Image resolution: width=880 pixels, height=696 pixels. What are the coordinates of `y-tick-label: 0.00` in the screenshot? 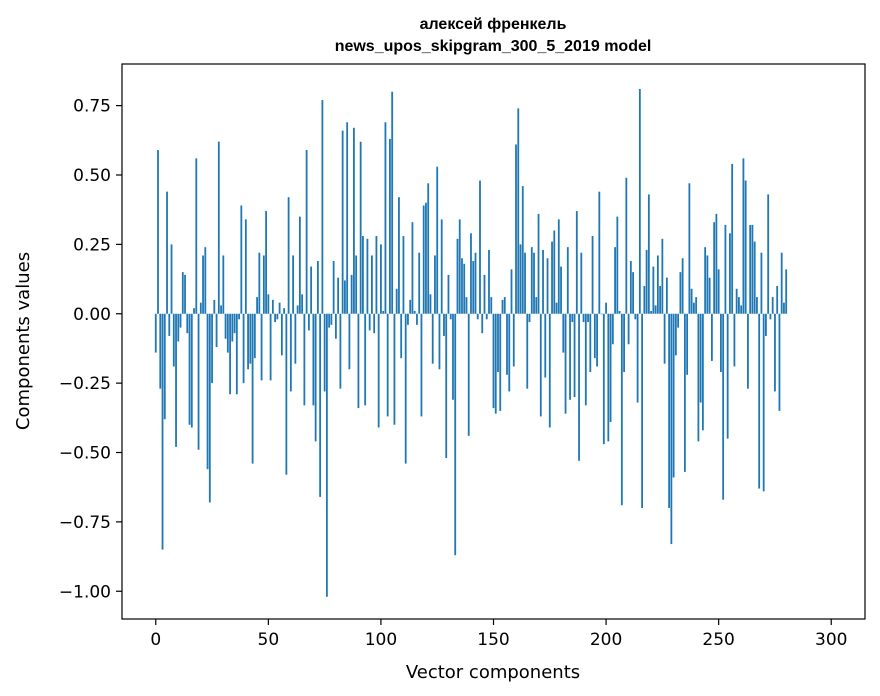 It's located at (92, 315).